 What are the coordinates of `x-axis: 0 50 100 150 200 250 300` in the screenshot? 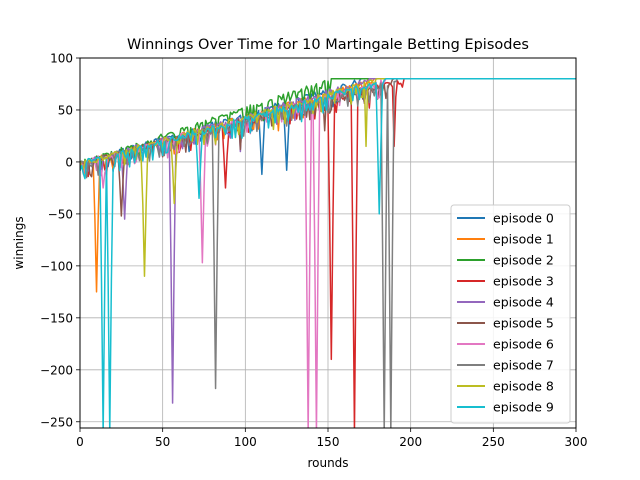 It's located at (331, 438).